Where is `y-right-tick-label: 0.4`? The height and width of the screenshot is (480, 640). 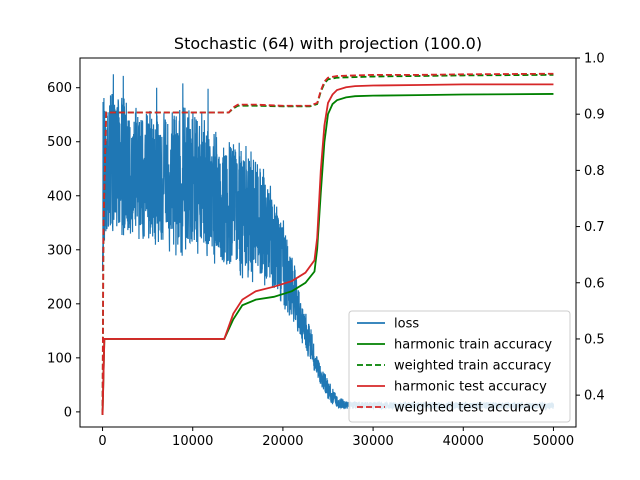 y-right-tick-label: 0.4 is located at coordinates (594, 396).